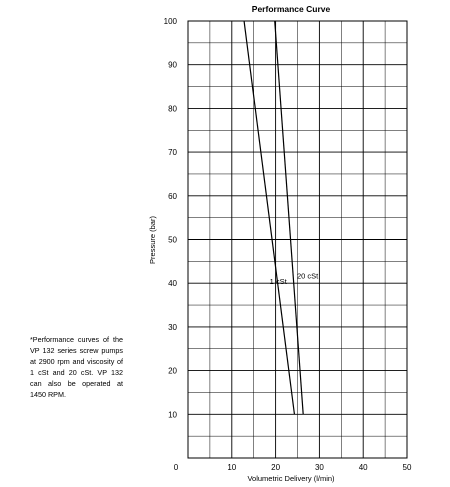 The width and height of the screenshot is (450, 487). What do you see at coordinates (407, 467) in the screenshot?
I see `x-tick-label: 50` at bounding box center [407, 467].